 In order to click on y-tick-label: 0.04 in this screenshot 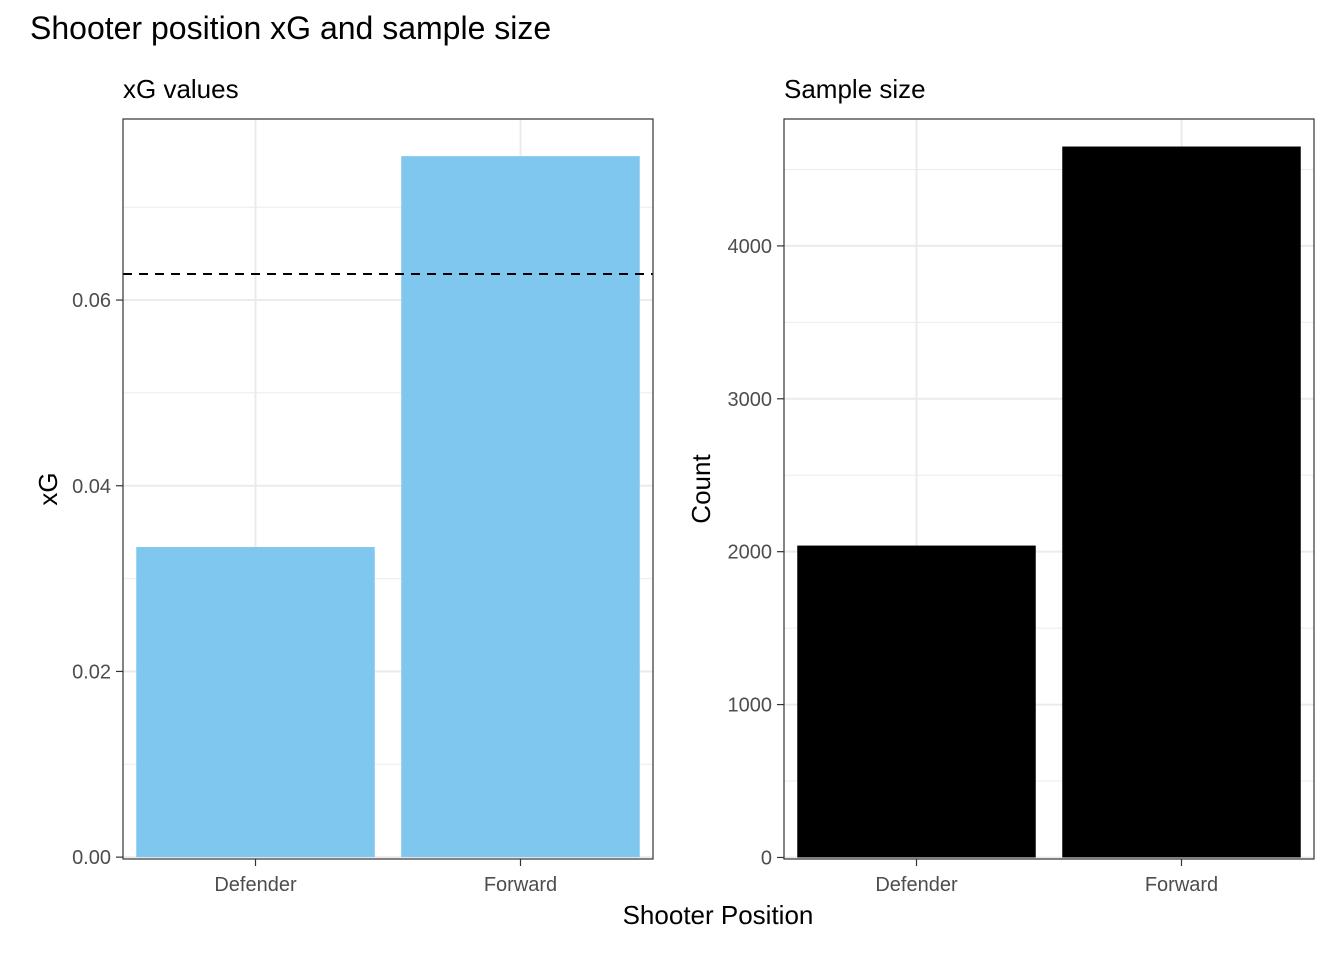, I will do `click(91, 487)`.